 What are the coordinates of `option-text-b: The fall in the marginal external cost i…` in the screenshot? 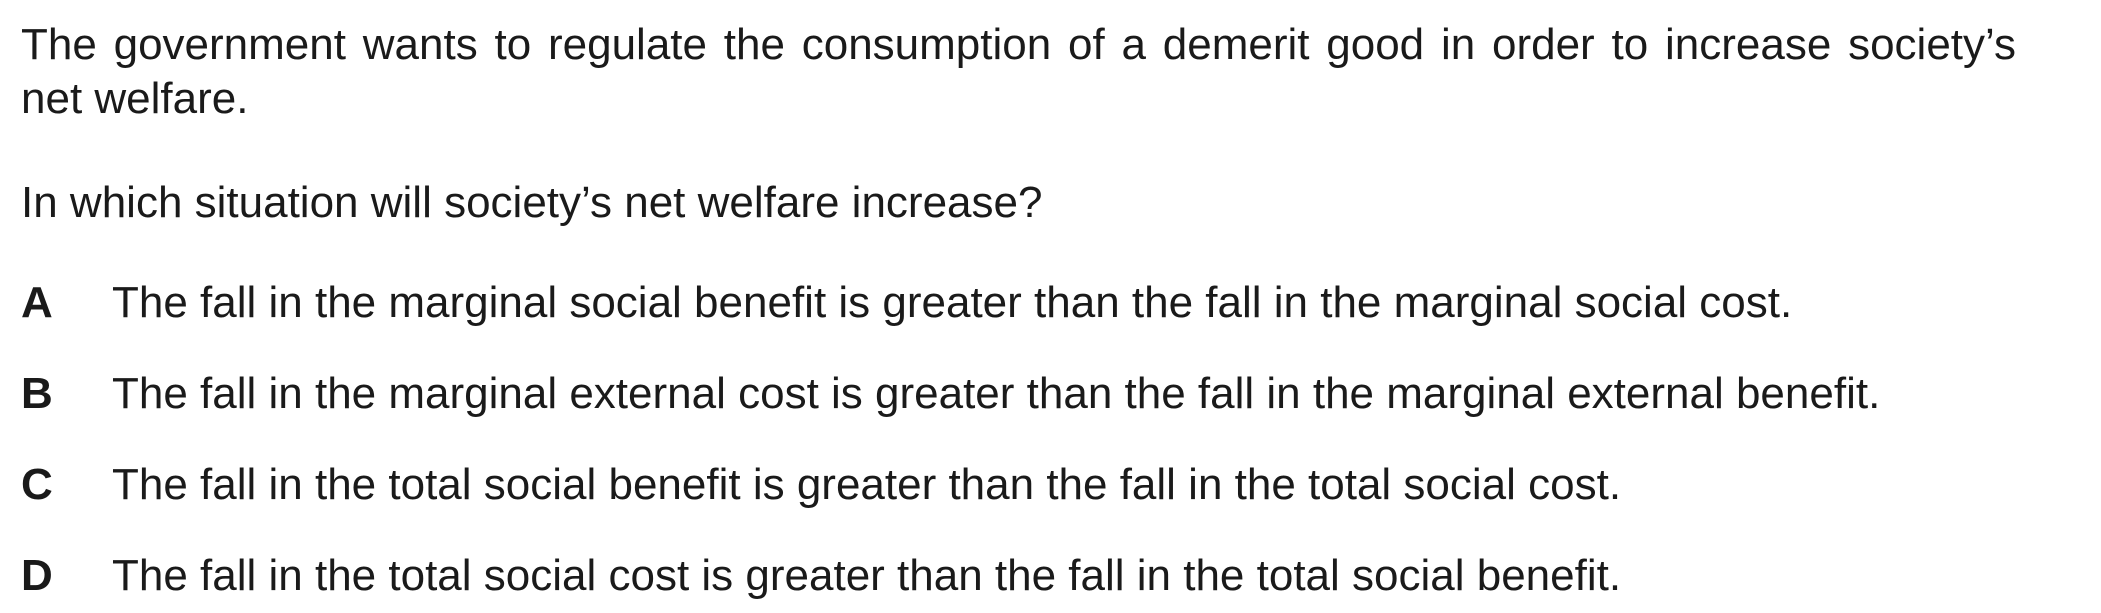 It's located at (996, 393).